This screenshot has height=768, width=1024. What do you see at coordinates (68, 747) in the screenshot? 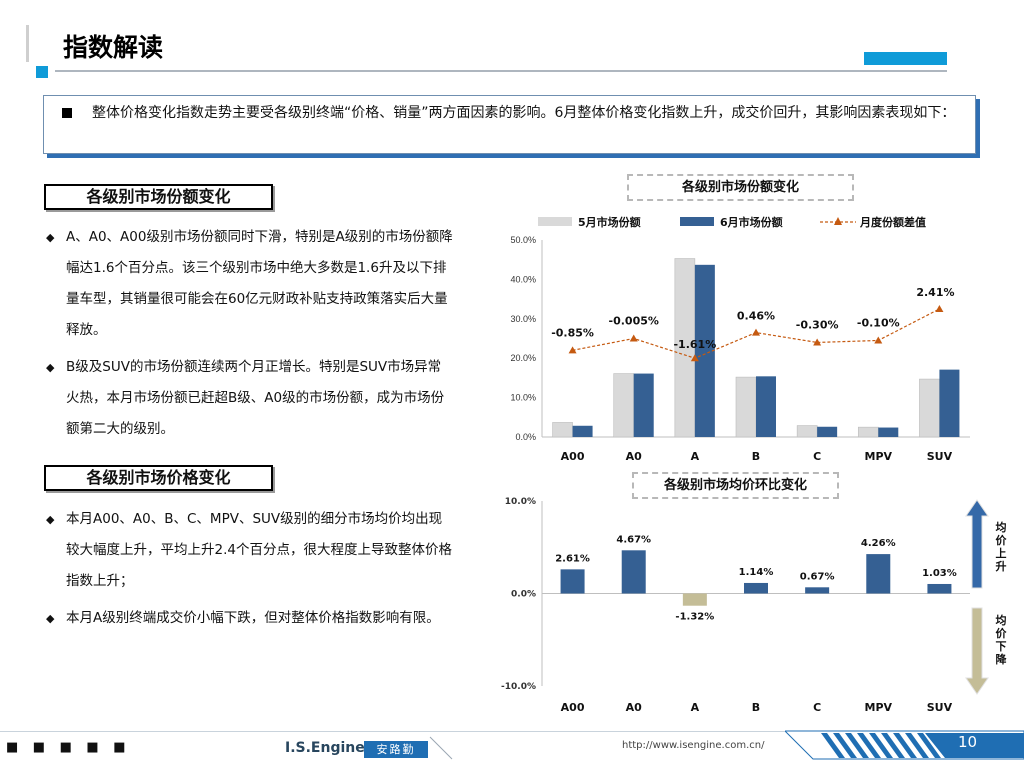
I see `footer-dots: ■ ■ ■ ■ ■` at bounding box center [68, 747].